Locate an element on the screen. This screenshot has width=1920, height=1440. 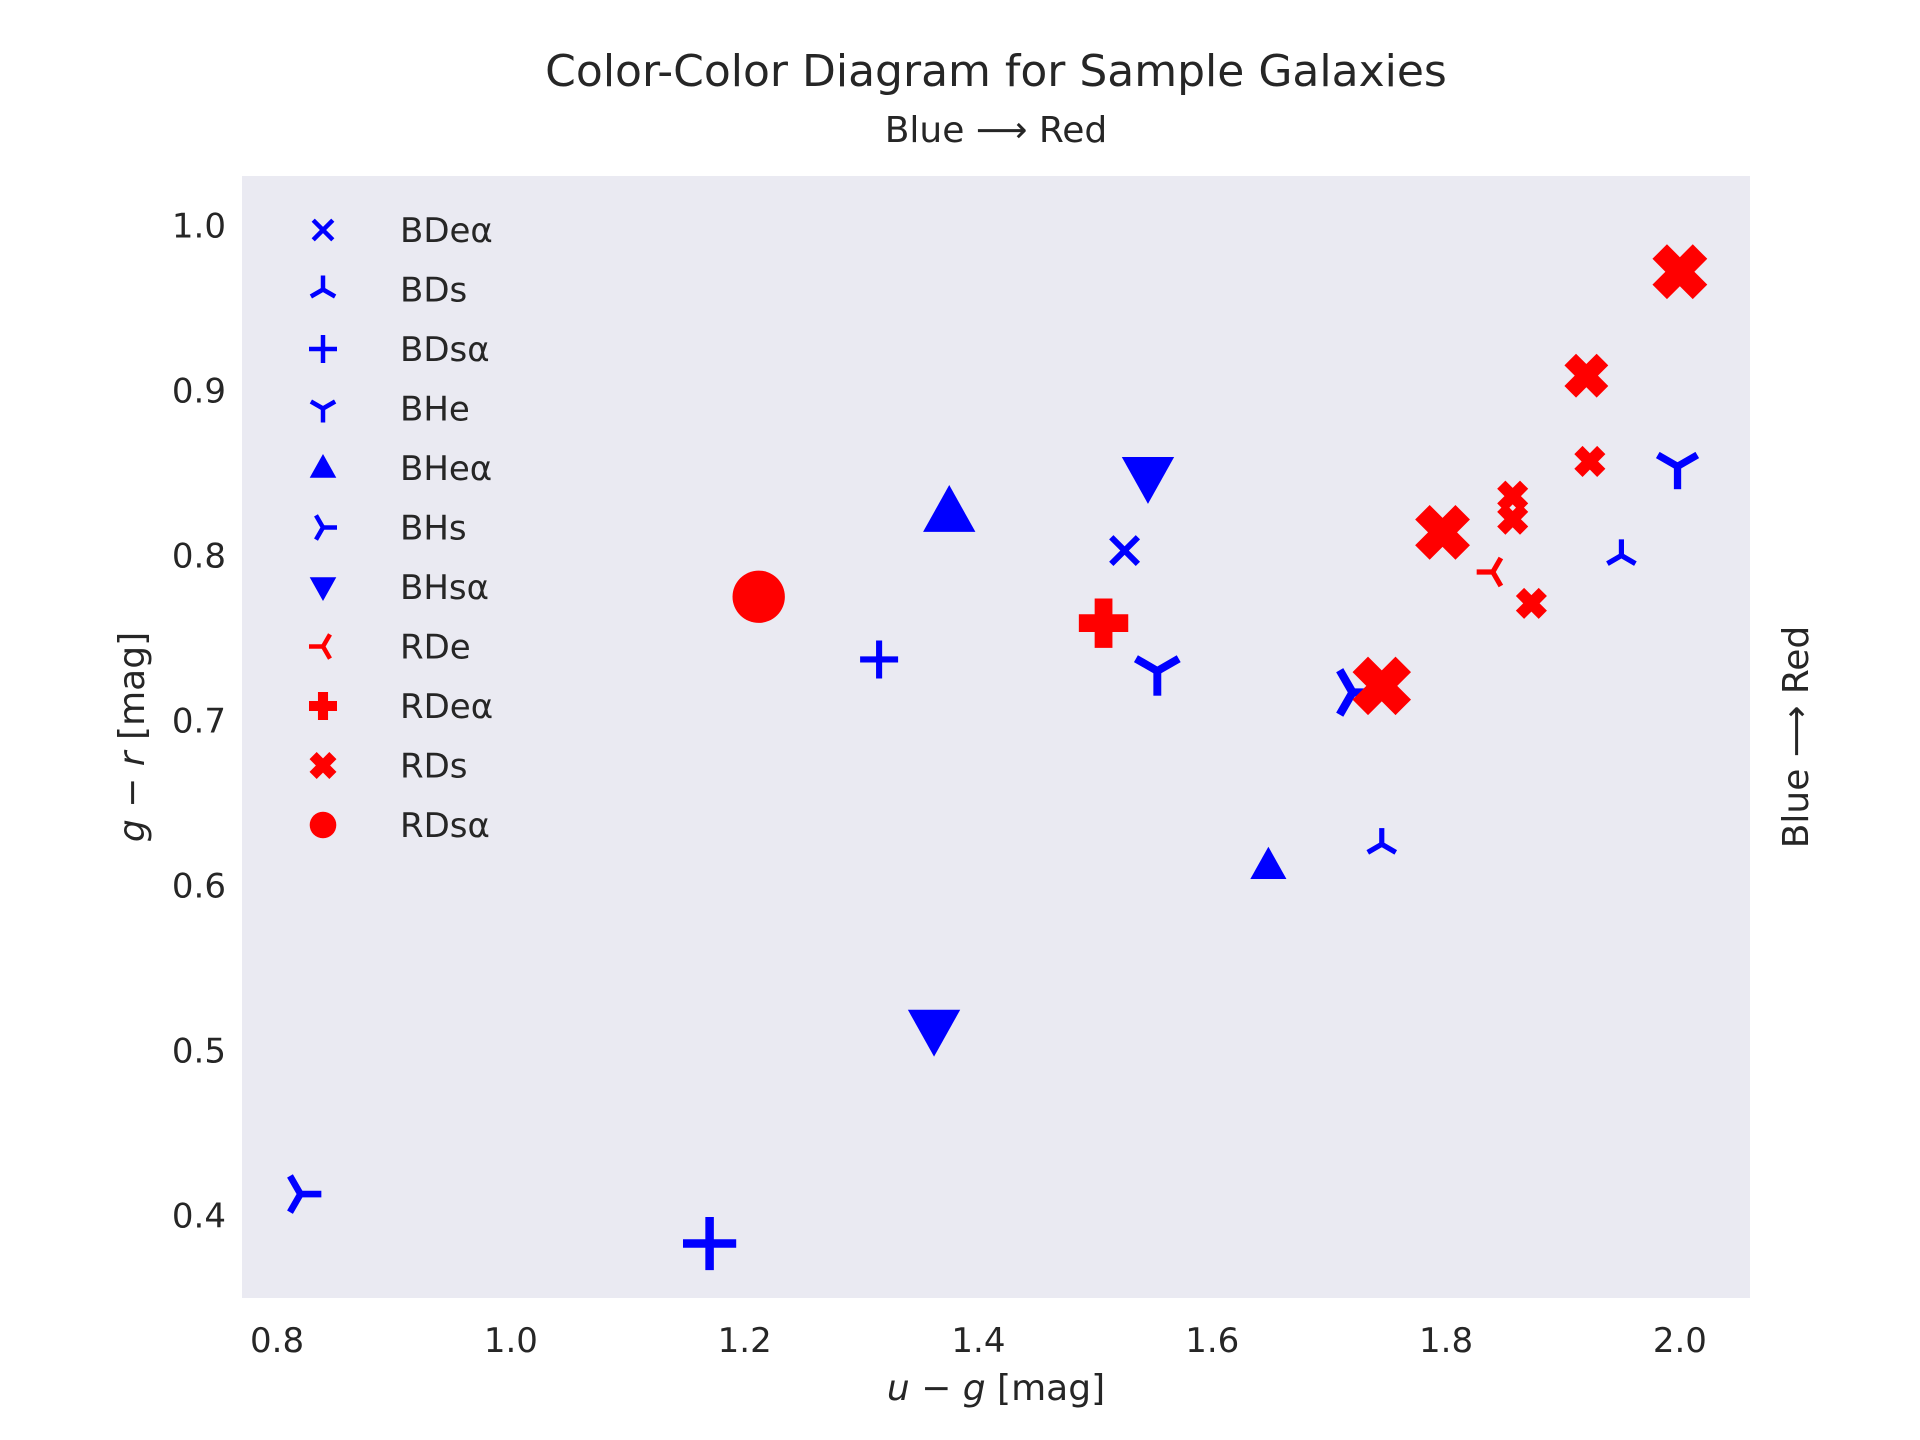
legend-label: BHs is located at coordinates (433, 529).